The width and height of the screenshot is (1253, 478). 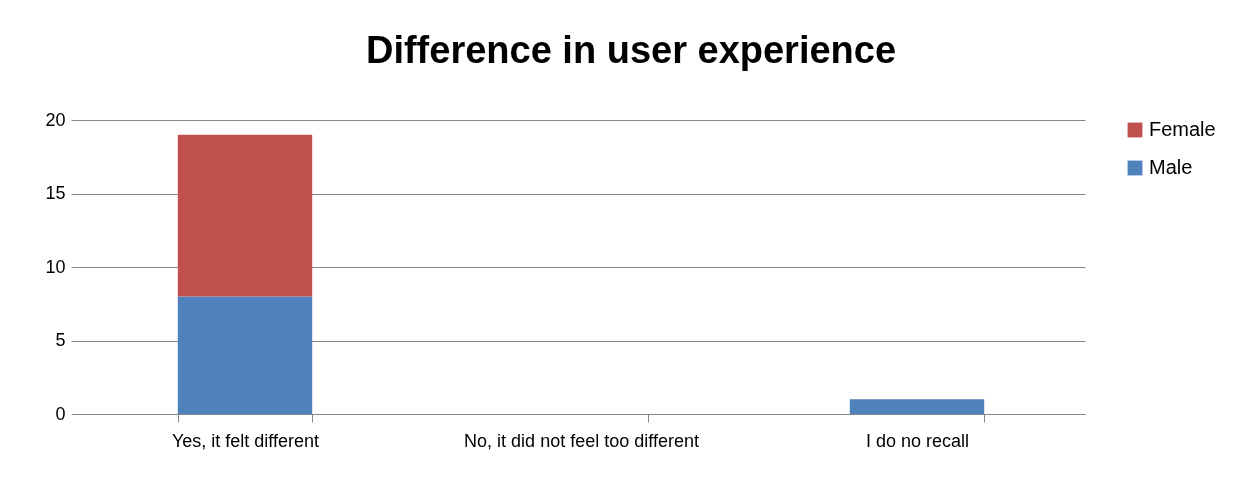 What do you see at coordinates (631, 50) in the screenshot?
I see `chart-title: Difference in user experience` at bounding box center [631, 50].